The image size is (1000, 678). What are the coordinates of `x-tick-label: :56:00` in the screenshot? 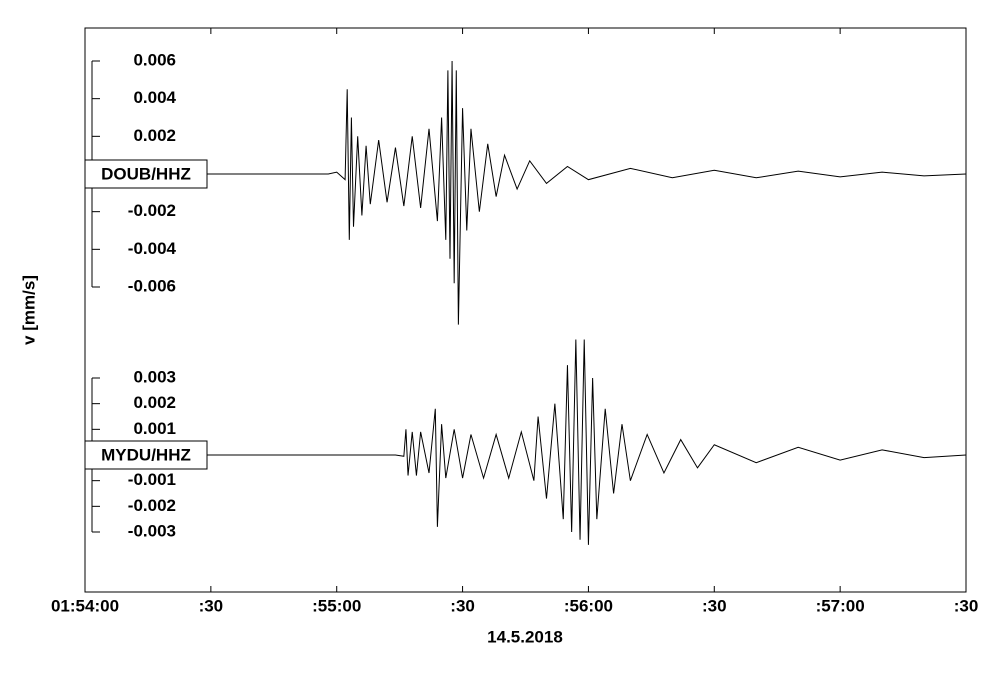 It's located at (588, 605).